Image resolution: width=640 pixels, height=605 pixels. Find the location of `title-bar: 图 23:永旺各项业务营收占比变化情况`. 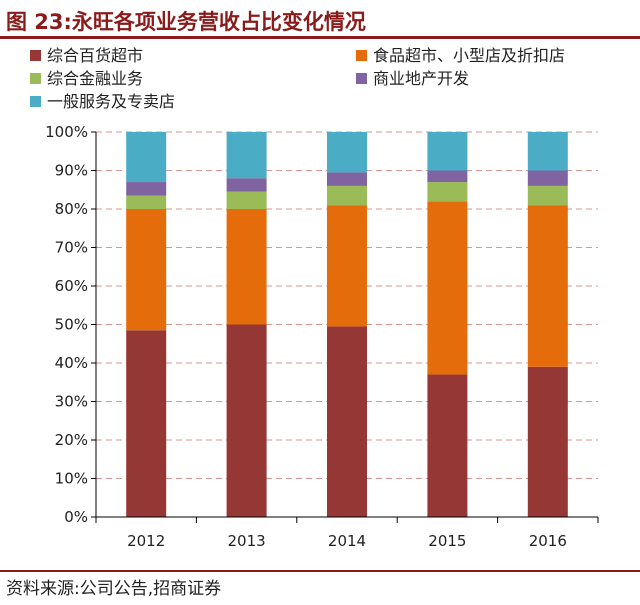

title-bar: 图 23:永旺各项业务营收占比变化情况 is located at coordinates (320, 19).